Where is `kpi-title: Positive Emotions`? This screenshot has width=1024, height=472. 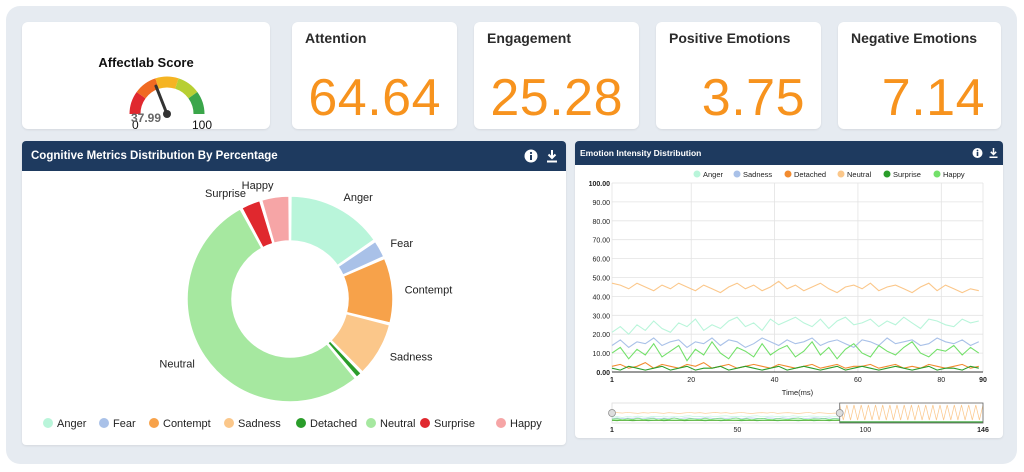 kpi-title: Positive Emotions is located at coordinates (730, 38).